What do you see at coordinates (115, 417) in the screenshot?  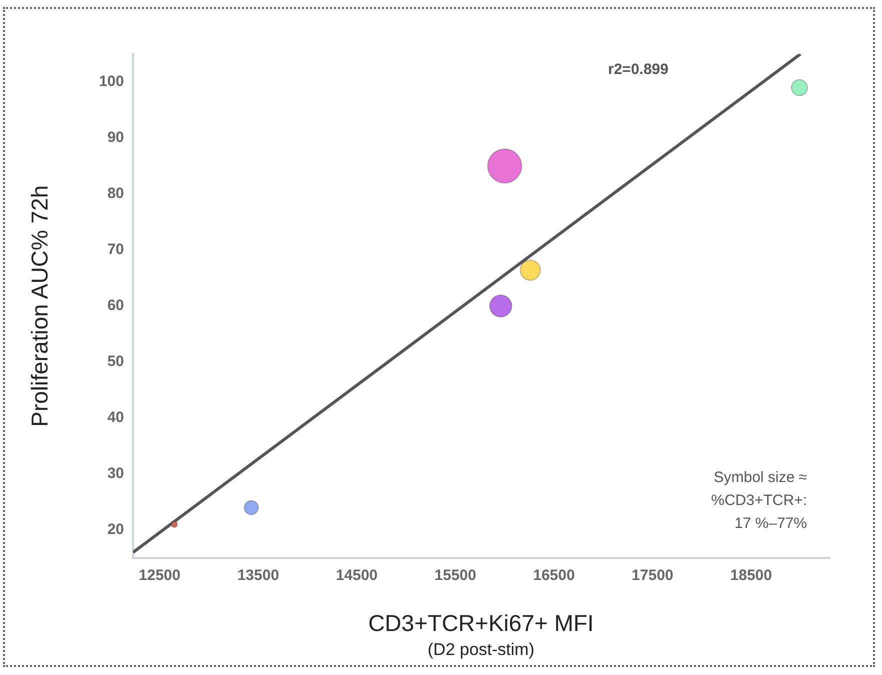 I see `y-tick-label: 40` at bounding box center [115, 417].